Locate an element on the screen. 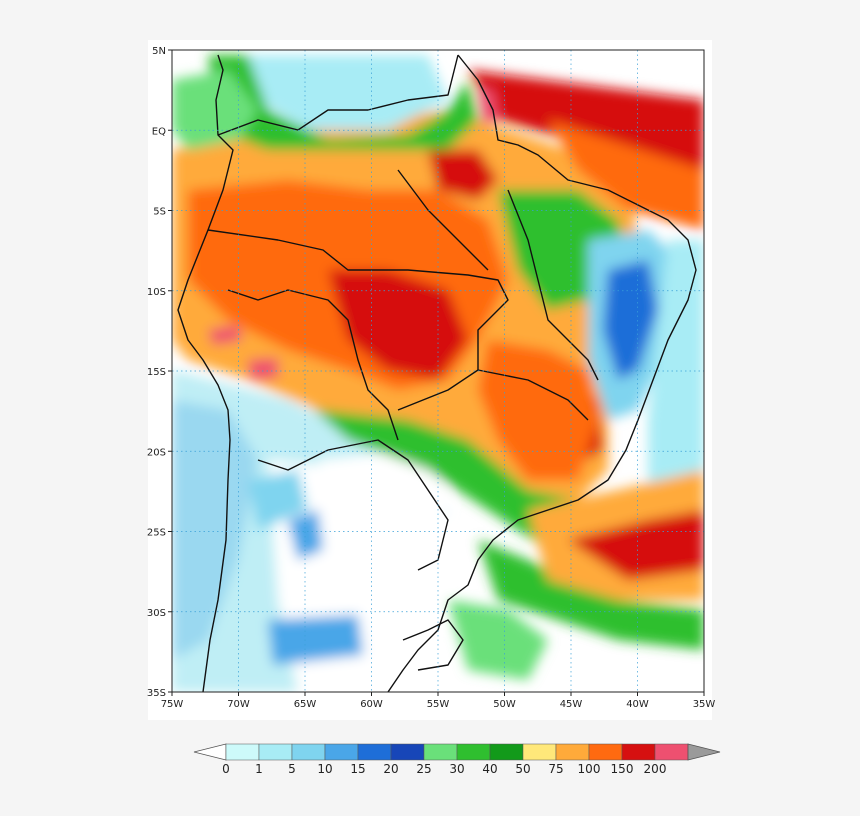 The image size is (860, 816). field-lightblue-north is located at coordinates (348, 92).